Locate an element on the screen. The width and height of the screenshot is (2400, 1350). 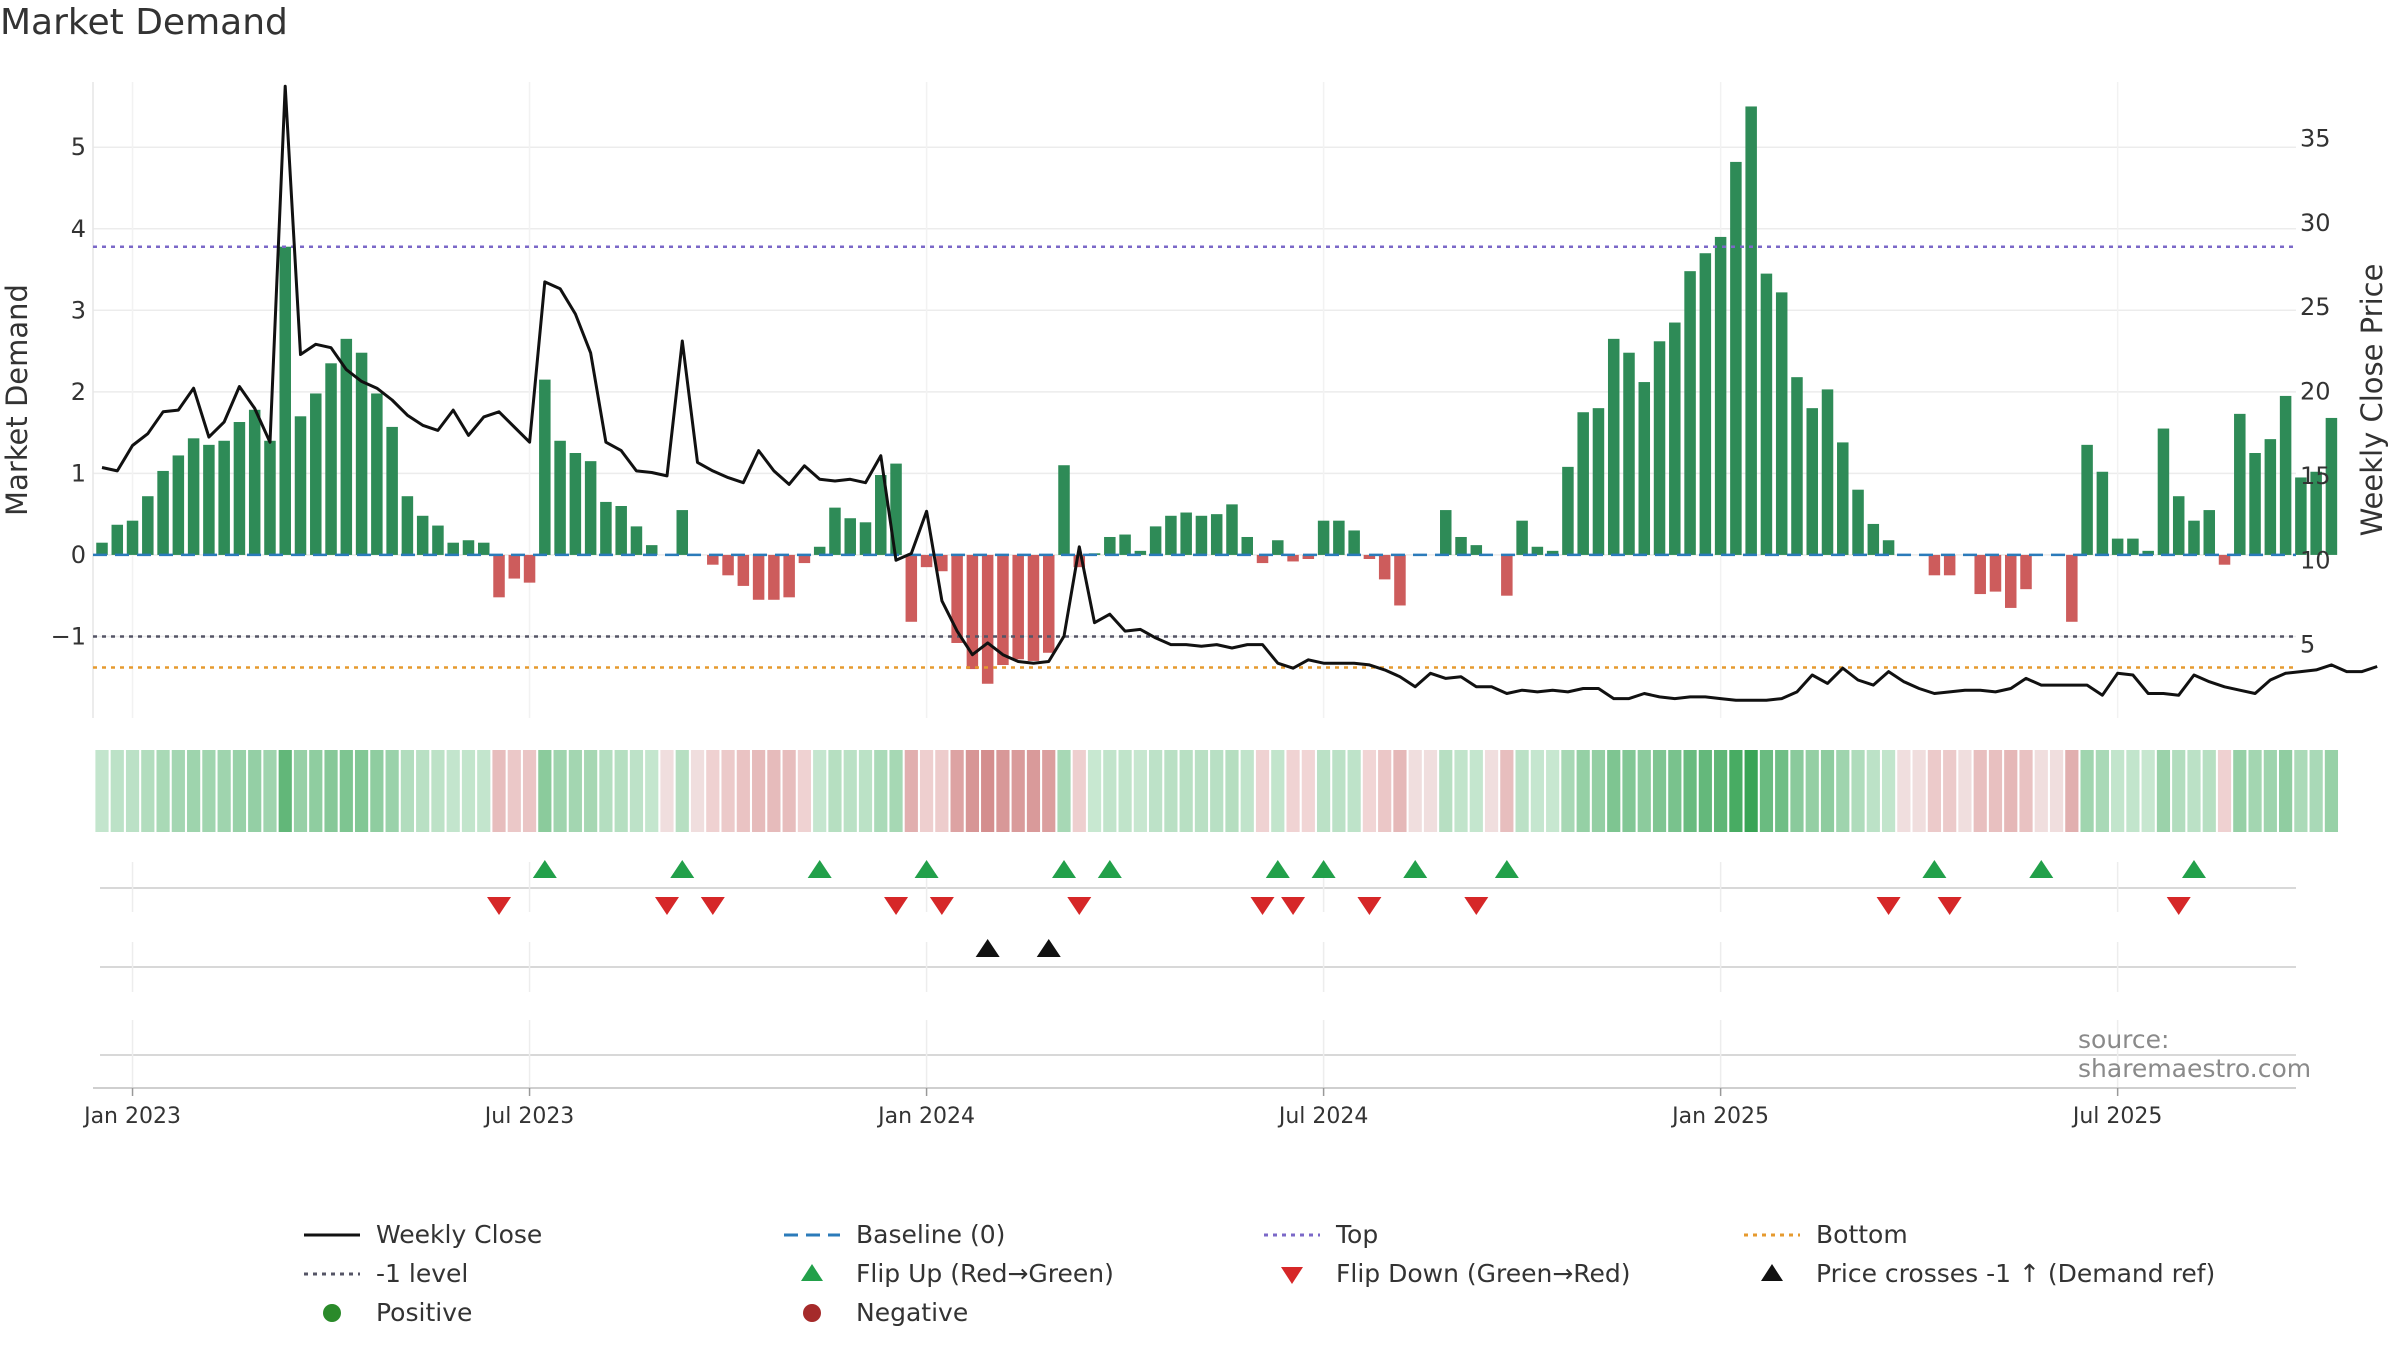
legend-item-top: Top is located at coordinates (1319, 1234).